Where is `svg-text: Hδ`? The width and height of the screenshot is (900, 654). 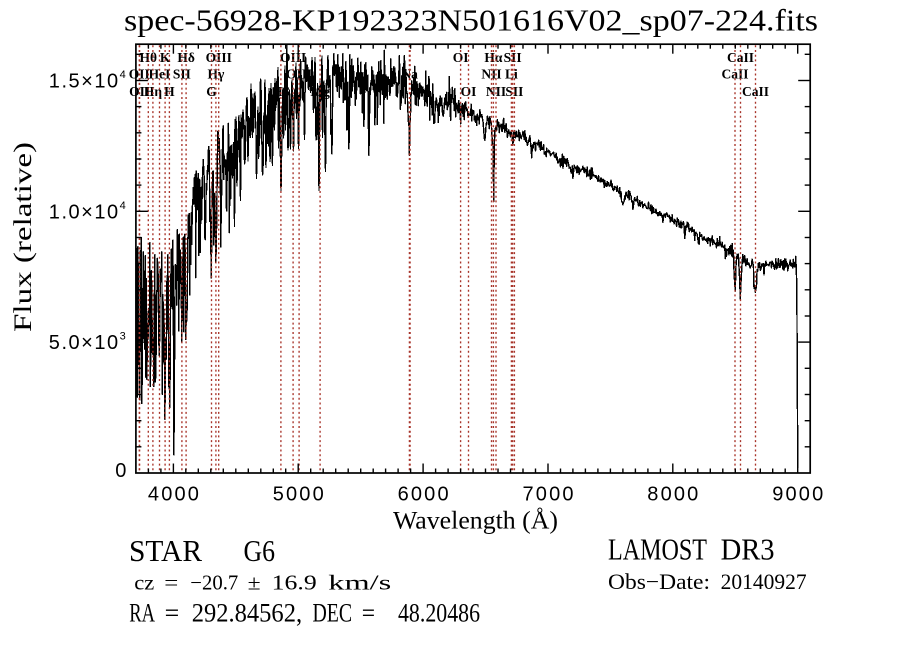 svg-text: Hδ is located at coordinates (186, 57).